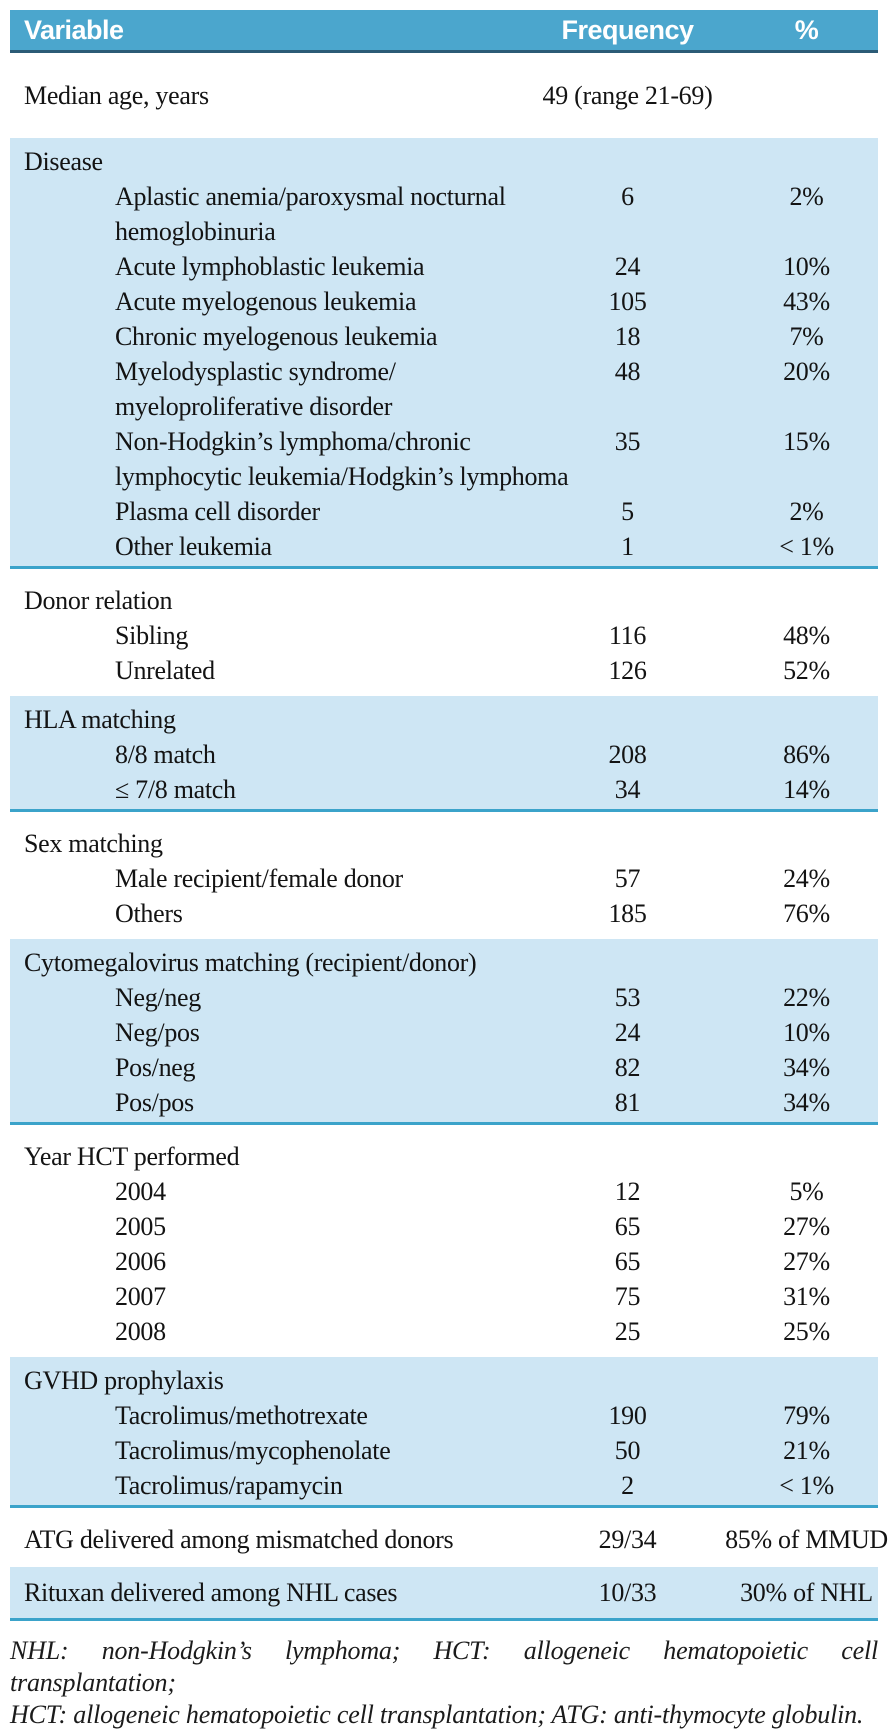  I want to click on row-percent: 30% of NHL, so click(806, 1592).